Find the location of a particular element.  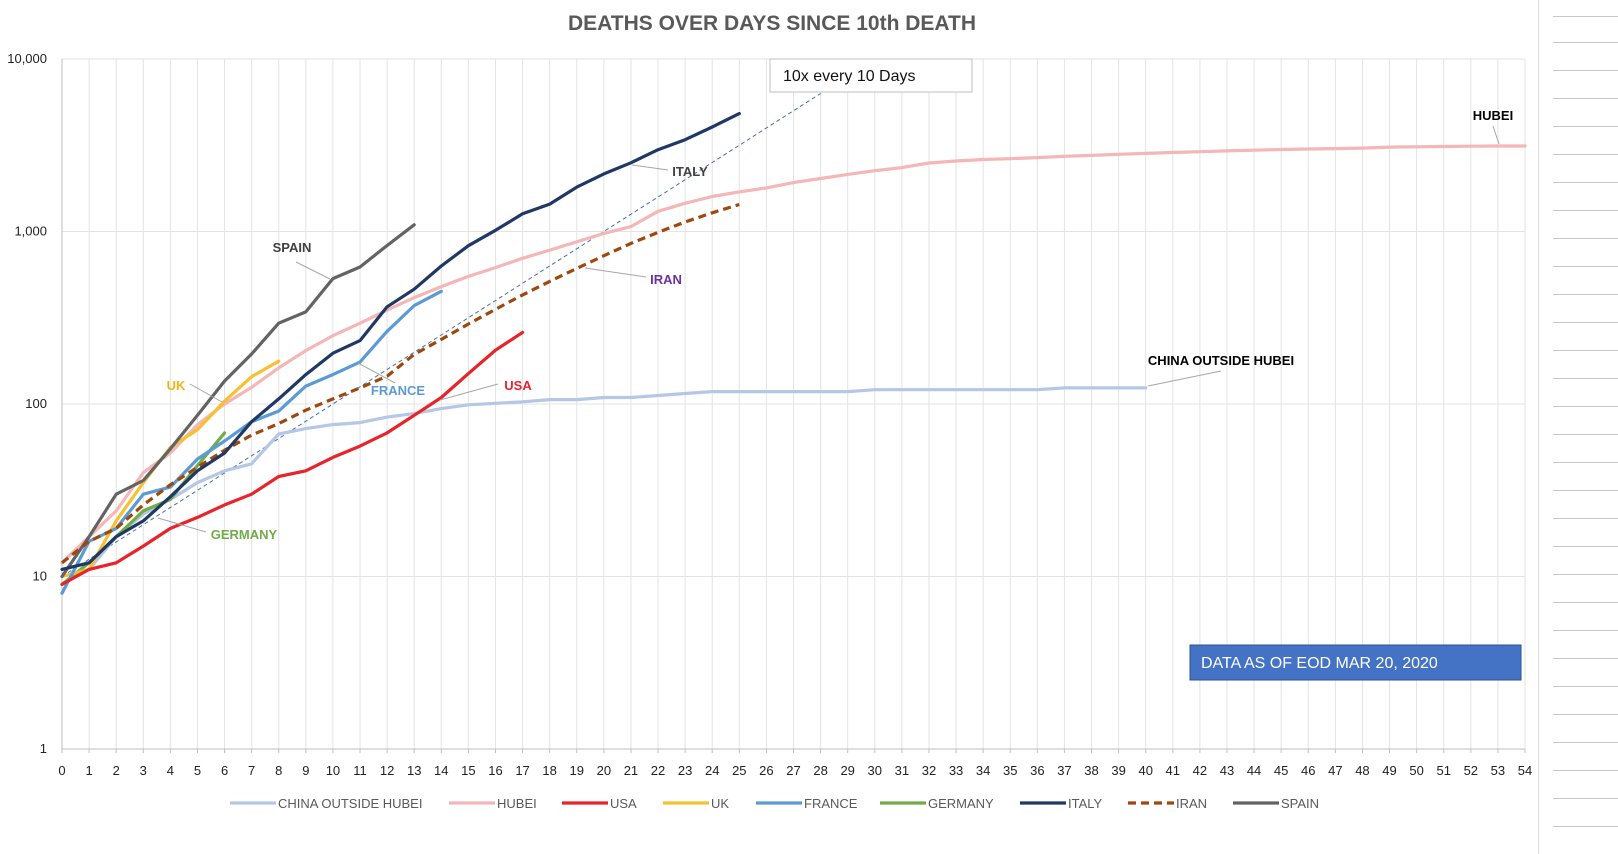

x-tick-label: 42 is located at coordinates (1200, 770).